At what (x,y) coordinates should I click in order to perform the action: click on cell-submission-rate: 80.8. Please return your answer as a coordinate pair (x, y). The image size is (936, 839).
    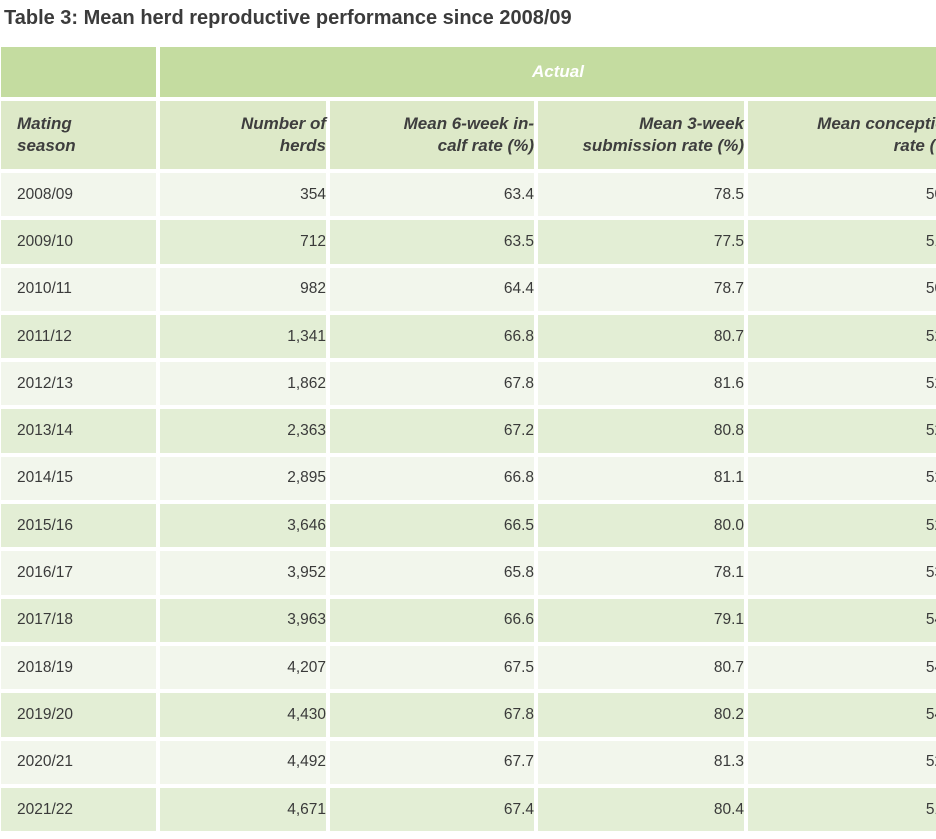
    Looking at the image, I should click on (641, 431).